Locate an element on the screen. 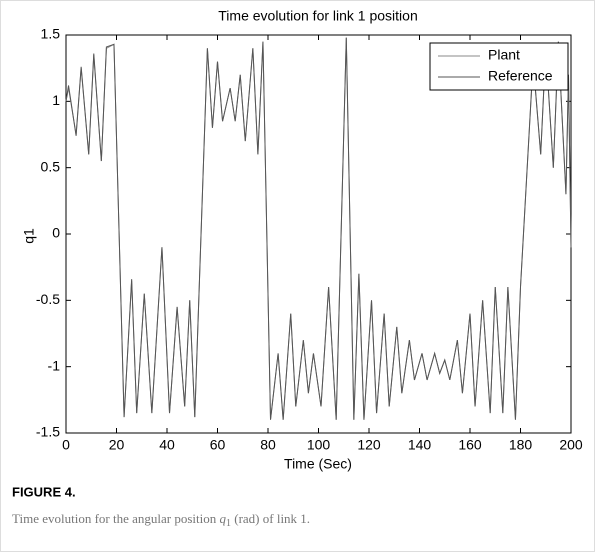 The height and width of the screenshot is (552, 595). x-tick-label: 180 is located at coordinates (521, 445).